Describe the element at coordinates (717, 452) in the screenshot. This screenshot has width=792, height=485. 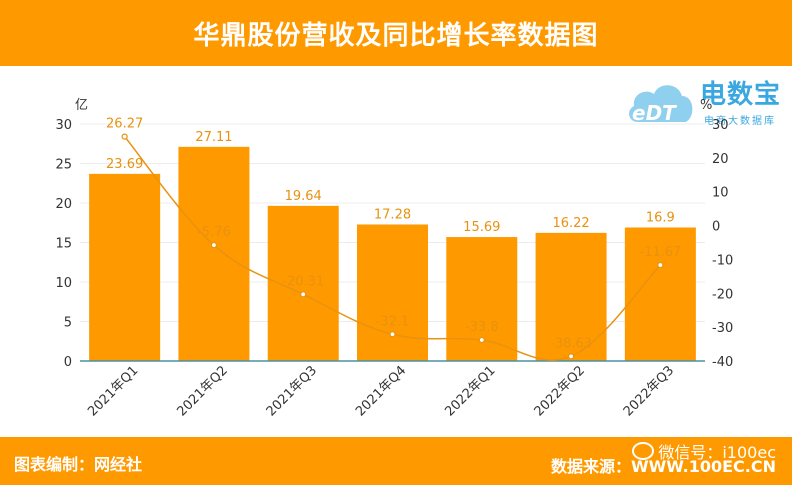
I see `wechat-text: 微信号：i100ec` at that location.